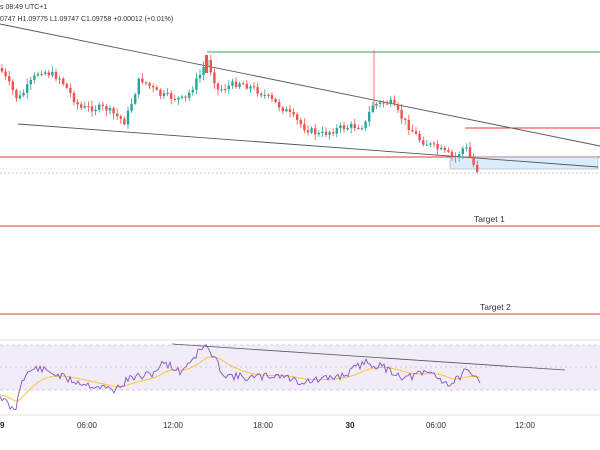  Describe the element at coordinates (300, 422) in the screenshot. I see `x-axis: 9 06:00 12:00 18:00 30 06:00 12:00` at that location.